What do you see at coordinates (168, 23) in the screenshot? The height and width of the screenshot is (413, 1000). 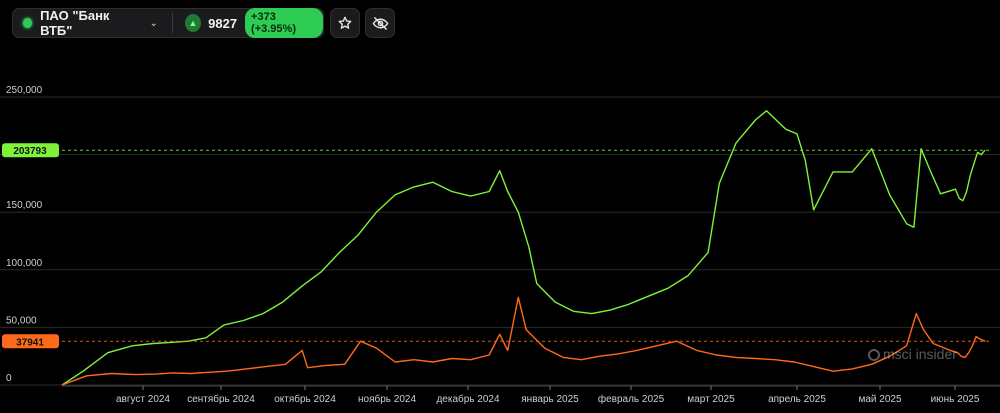 I see `ticker-selector: ПАО "Банк ВТБ" ⌄ ▲ 9827 +373 (+3.95%)` at bounding box center [168, 23].